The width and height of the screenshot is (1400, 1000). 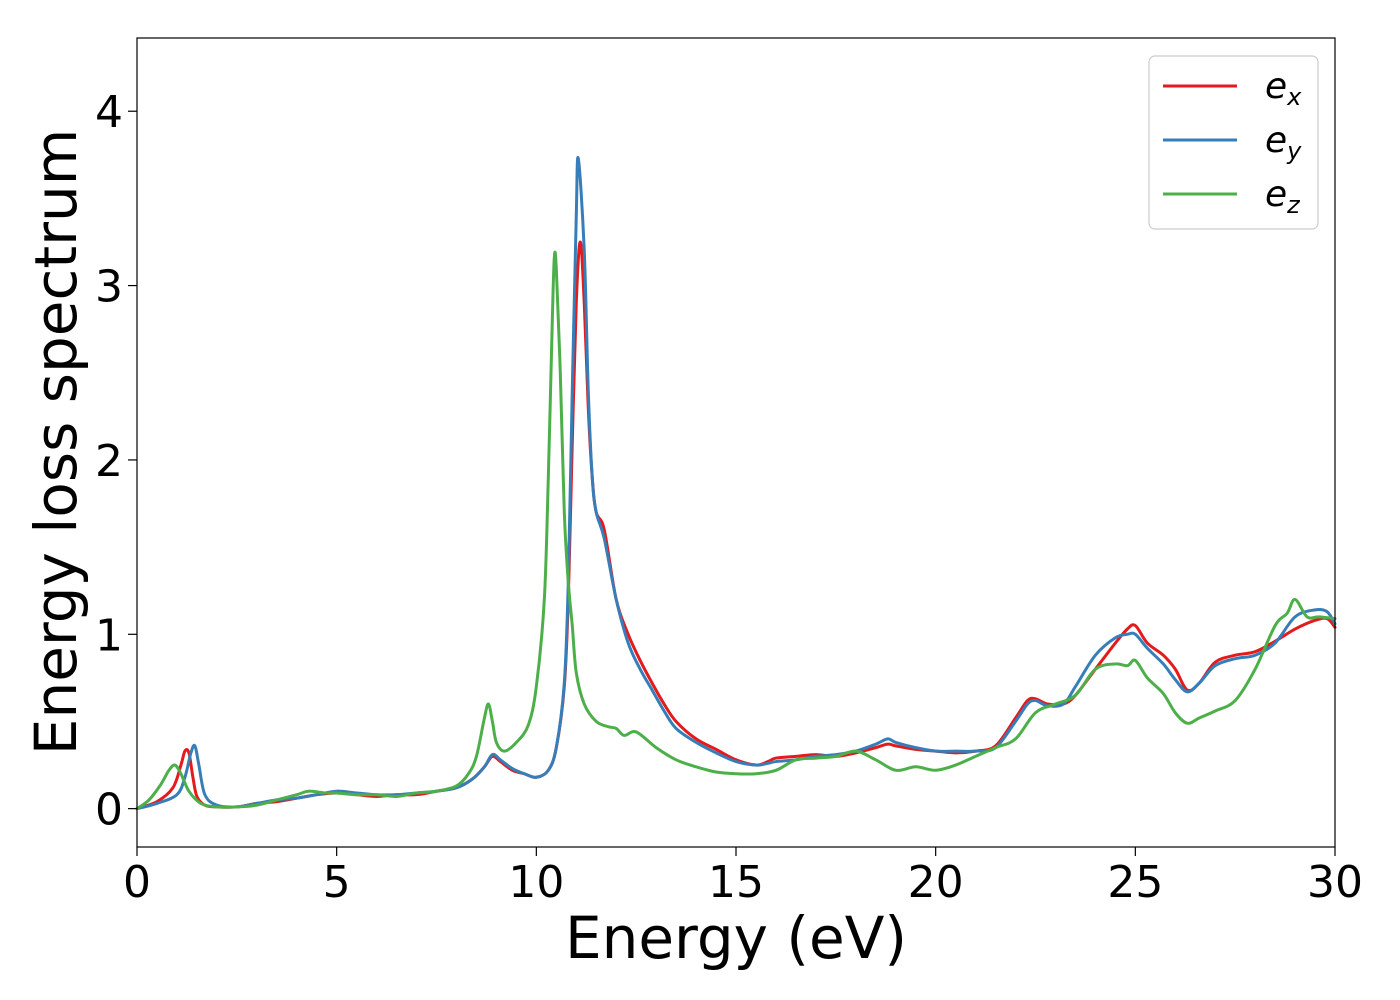 What do you see at coordinates (337, 882) in the screenshot?
I see `x-tick-label: 5` at bounding box center [337, 882].